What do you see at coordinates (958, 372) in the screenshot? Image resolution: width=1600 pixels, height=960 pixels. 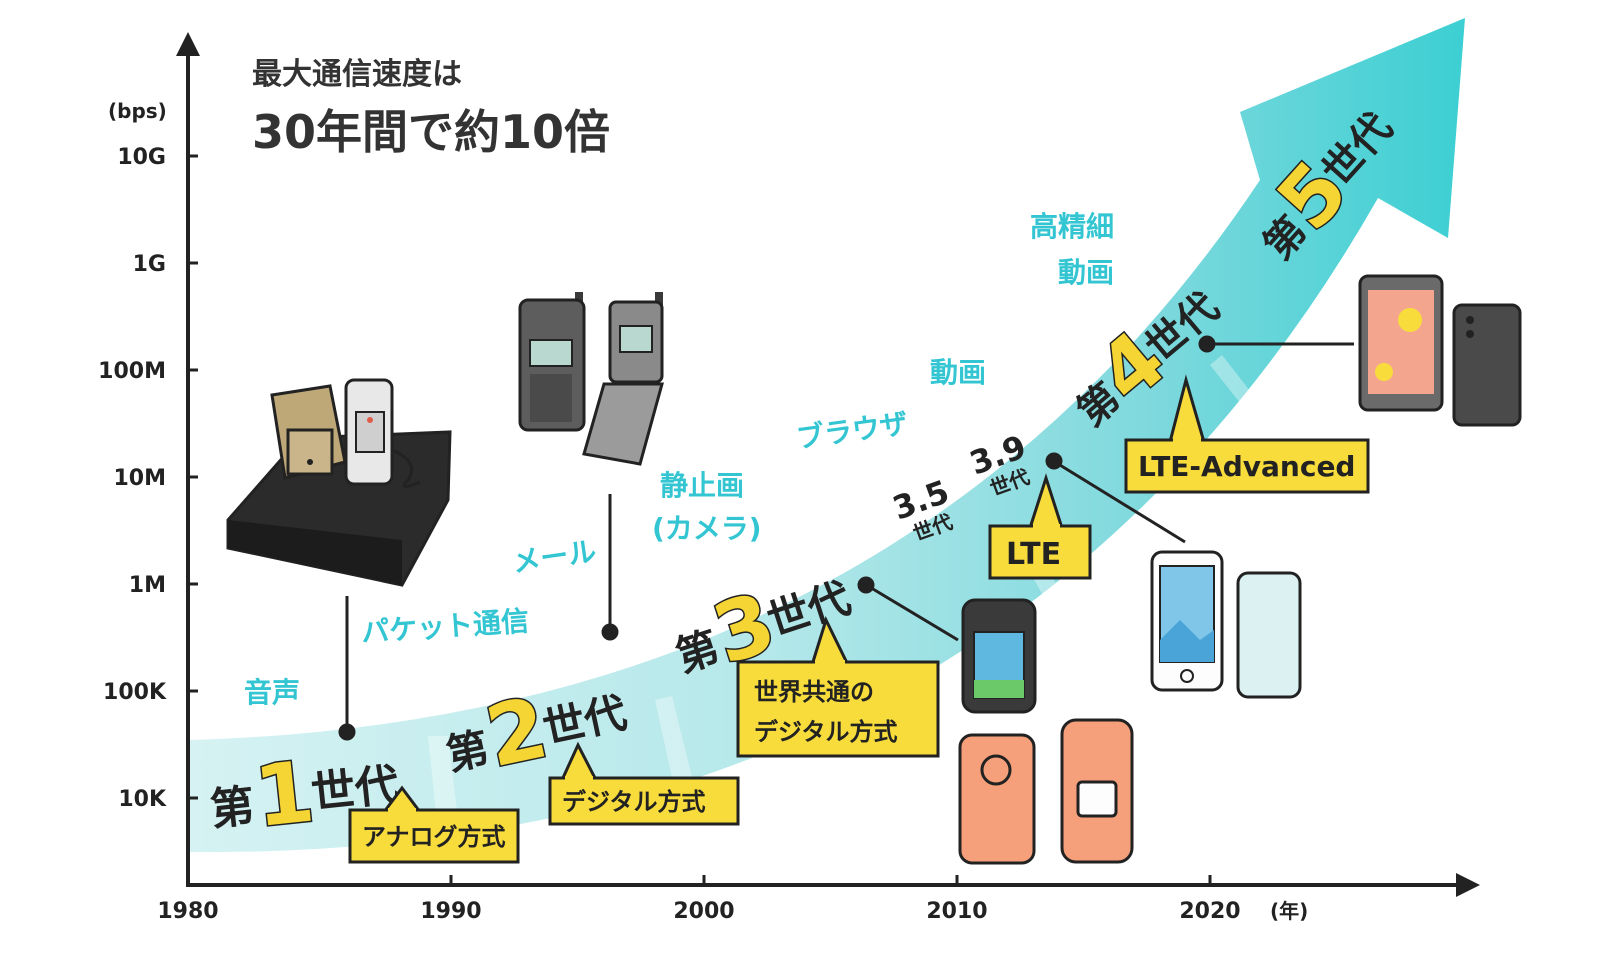 I see `feature-video: 動画` at bounding box center [958, 372].